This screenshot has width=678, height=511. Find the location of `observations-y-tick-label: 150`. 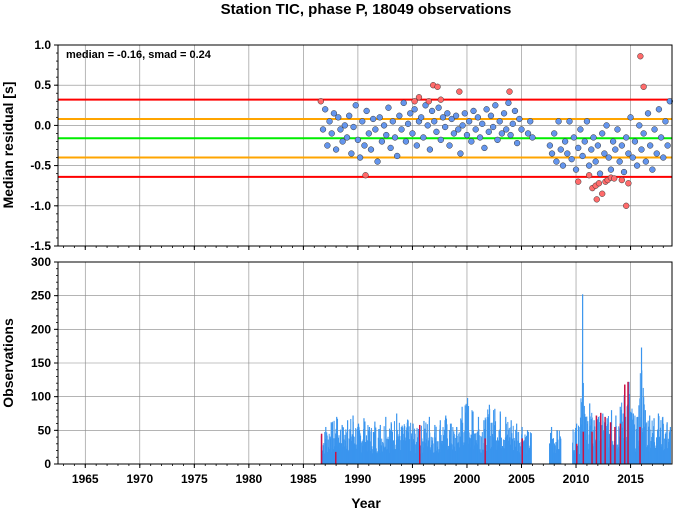

observations-y-tick-label: 150 is located at coordinates (41, 363).